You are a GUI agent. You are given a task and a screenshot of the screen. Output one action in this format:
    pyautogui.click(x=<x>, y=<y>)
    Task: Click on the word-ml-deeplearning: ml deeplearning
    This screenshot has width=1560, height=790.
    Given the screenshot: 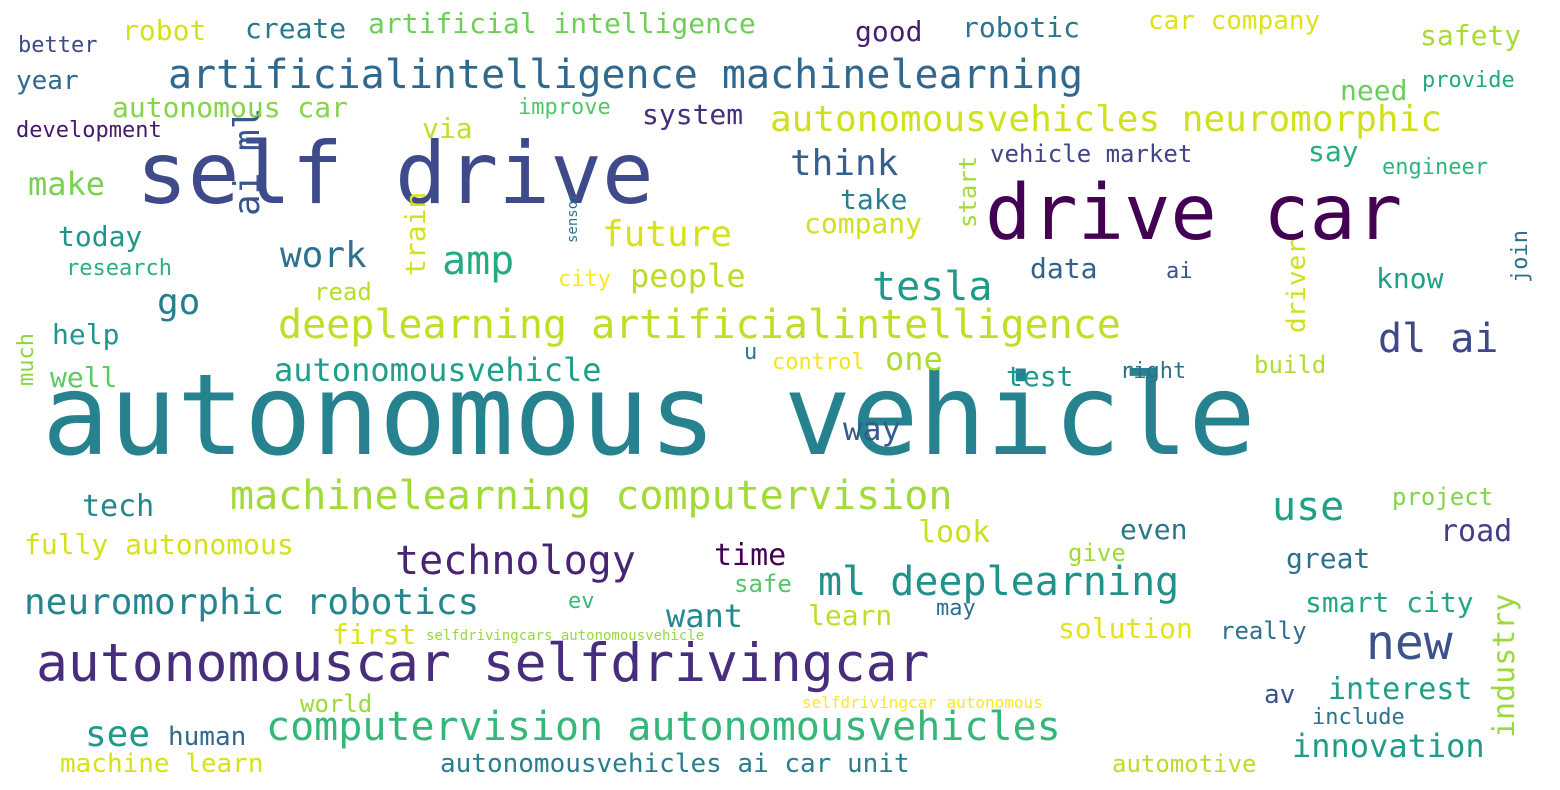 What is the action you would take?
    pyautogui.click(x=999, y=582)
    